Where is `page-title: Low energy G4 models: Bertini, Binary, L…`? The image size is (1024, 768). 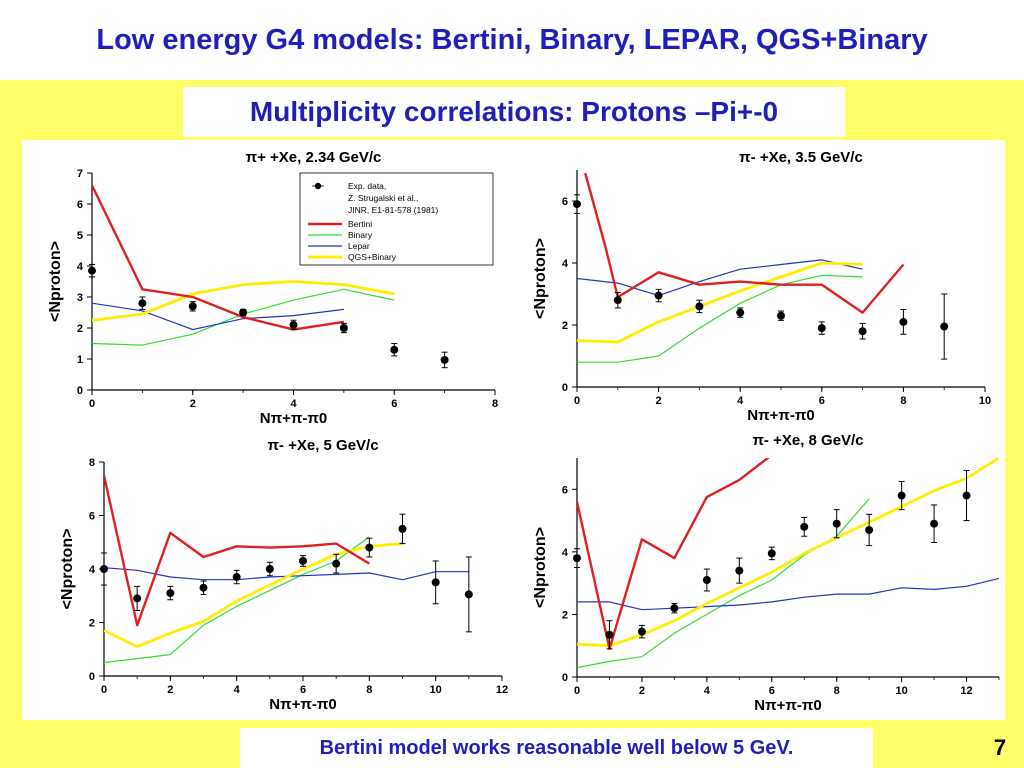 page-title: Low energy G4 models: Bertini, Binary, L… is located at coordinates (512, 40).